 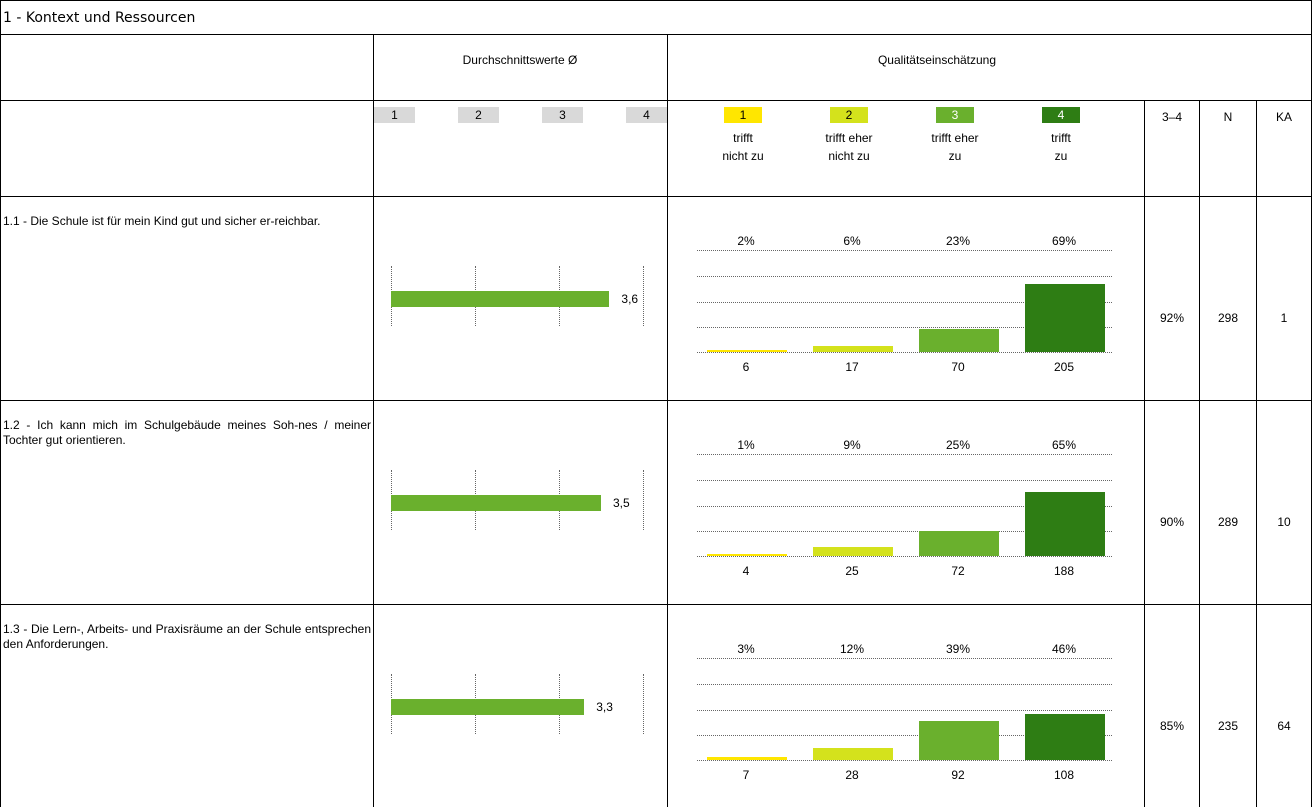 What do you see at coordinates (746, 649) in the screenshot?
I see `percent-label: 3%` at bounding box center [746, 649].